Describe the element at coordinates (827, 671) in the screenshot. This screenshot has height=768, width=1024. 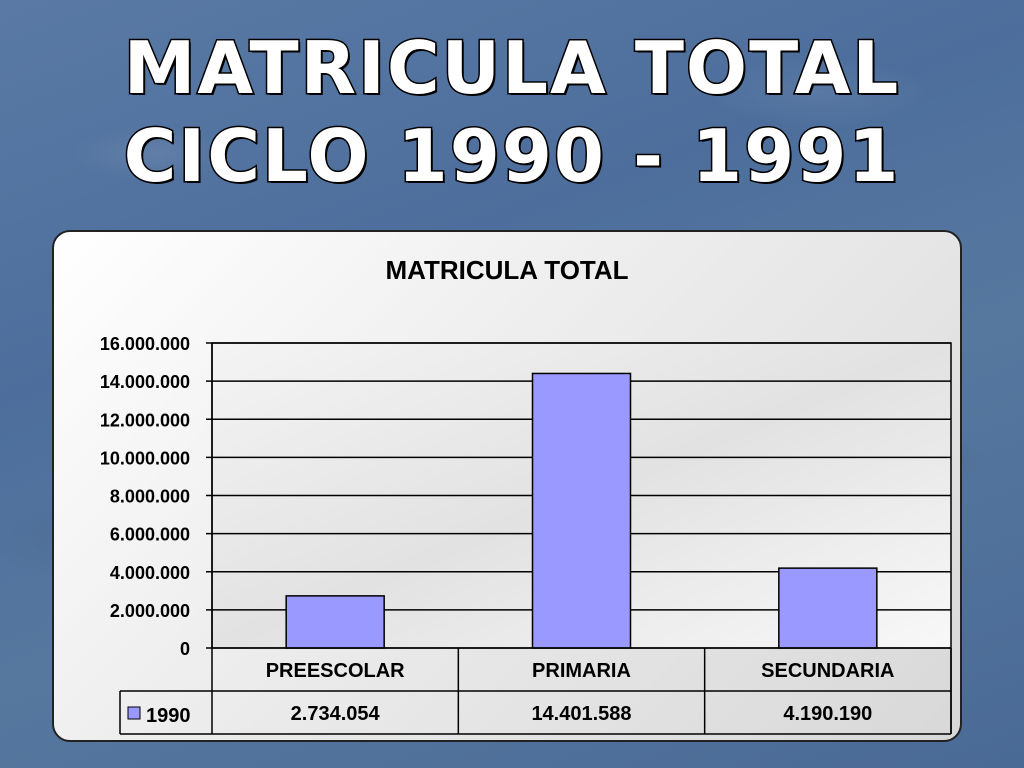
I see `category-label: SECUNDARIA` at that location.